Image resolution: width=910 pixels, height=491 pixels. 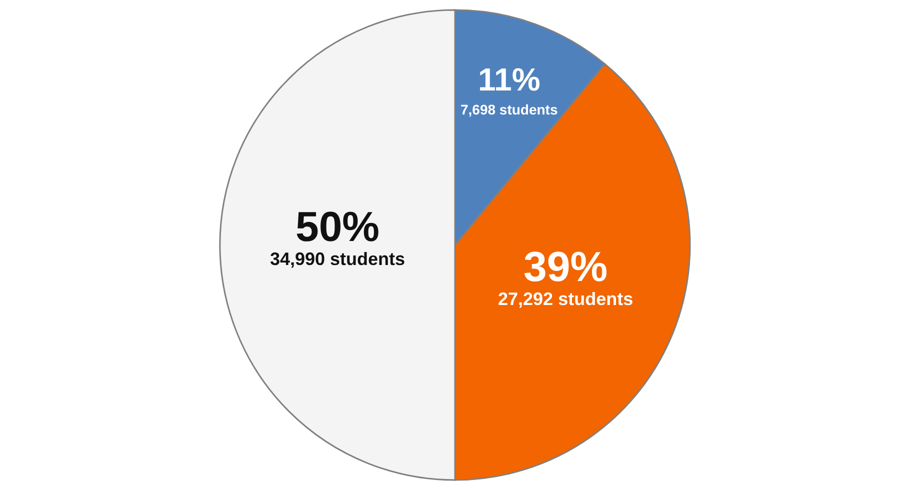 What do you see at coordinates (338, 236) in the screenshot?
I see `data-label: 50% 34,990 students` at bounding box center [338, 236].